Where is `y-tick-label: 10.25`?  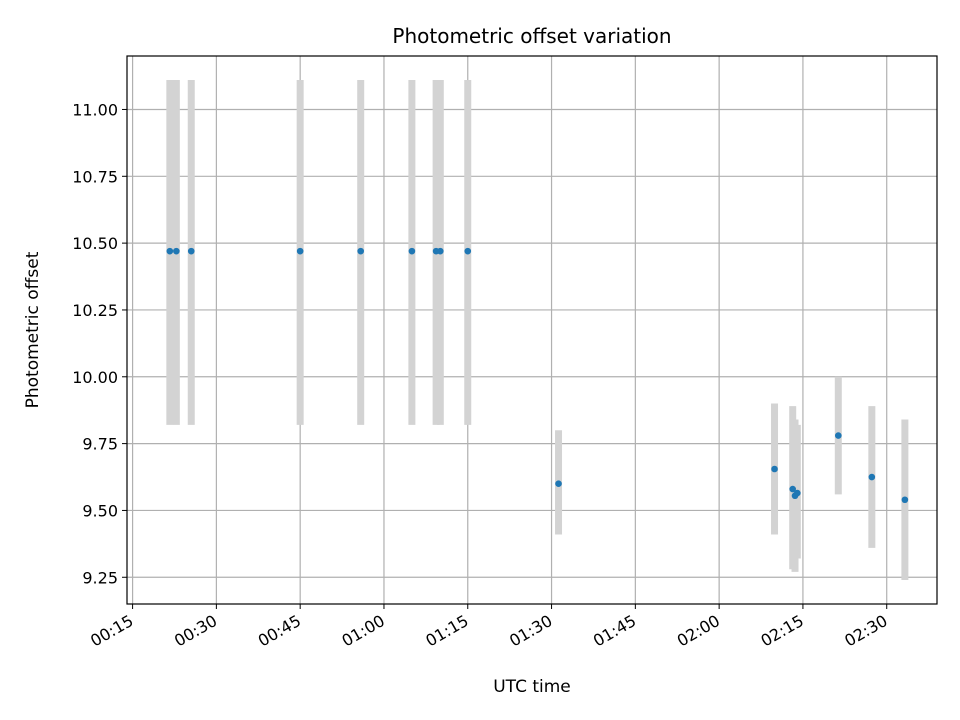 y-tick-label: 10.25 is located at coordinates (95, 310).